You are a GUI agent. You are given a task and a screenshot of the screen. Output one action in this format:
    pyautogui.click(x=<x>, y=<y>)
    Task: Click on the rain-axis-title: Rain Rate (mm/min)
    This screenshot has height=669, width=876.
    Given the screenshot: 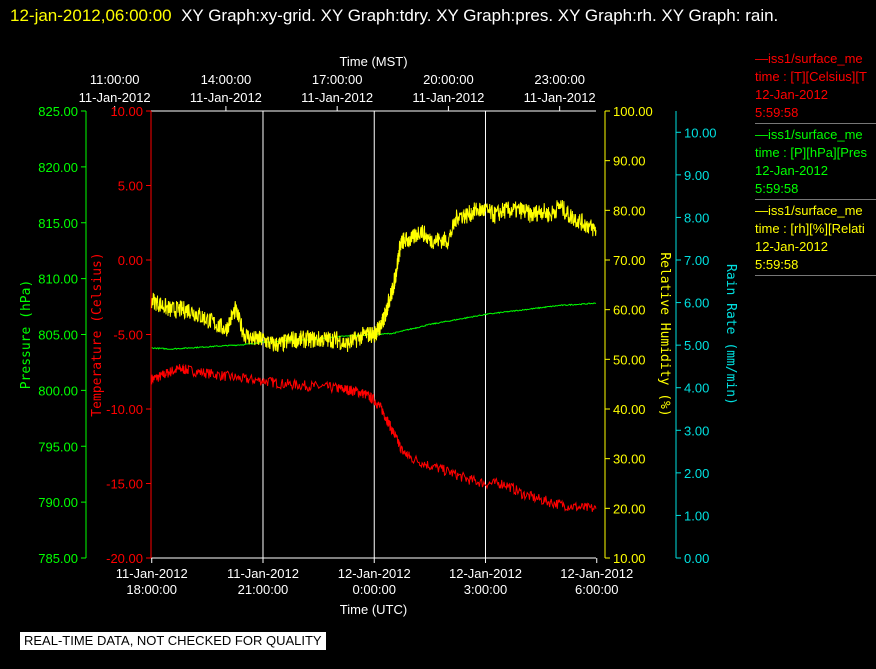 What is the action you would take?
    pyautogui.click(x=730, y=334)
    